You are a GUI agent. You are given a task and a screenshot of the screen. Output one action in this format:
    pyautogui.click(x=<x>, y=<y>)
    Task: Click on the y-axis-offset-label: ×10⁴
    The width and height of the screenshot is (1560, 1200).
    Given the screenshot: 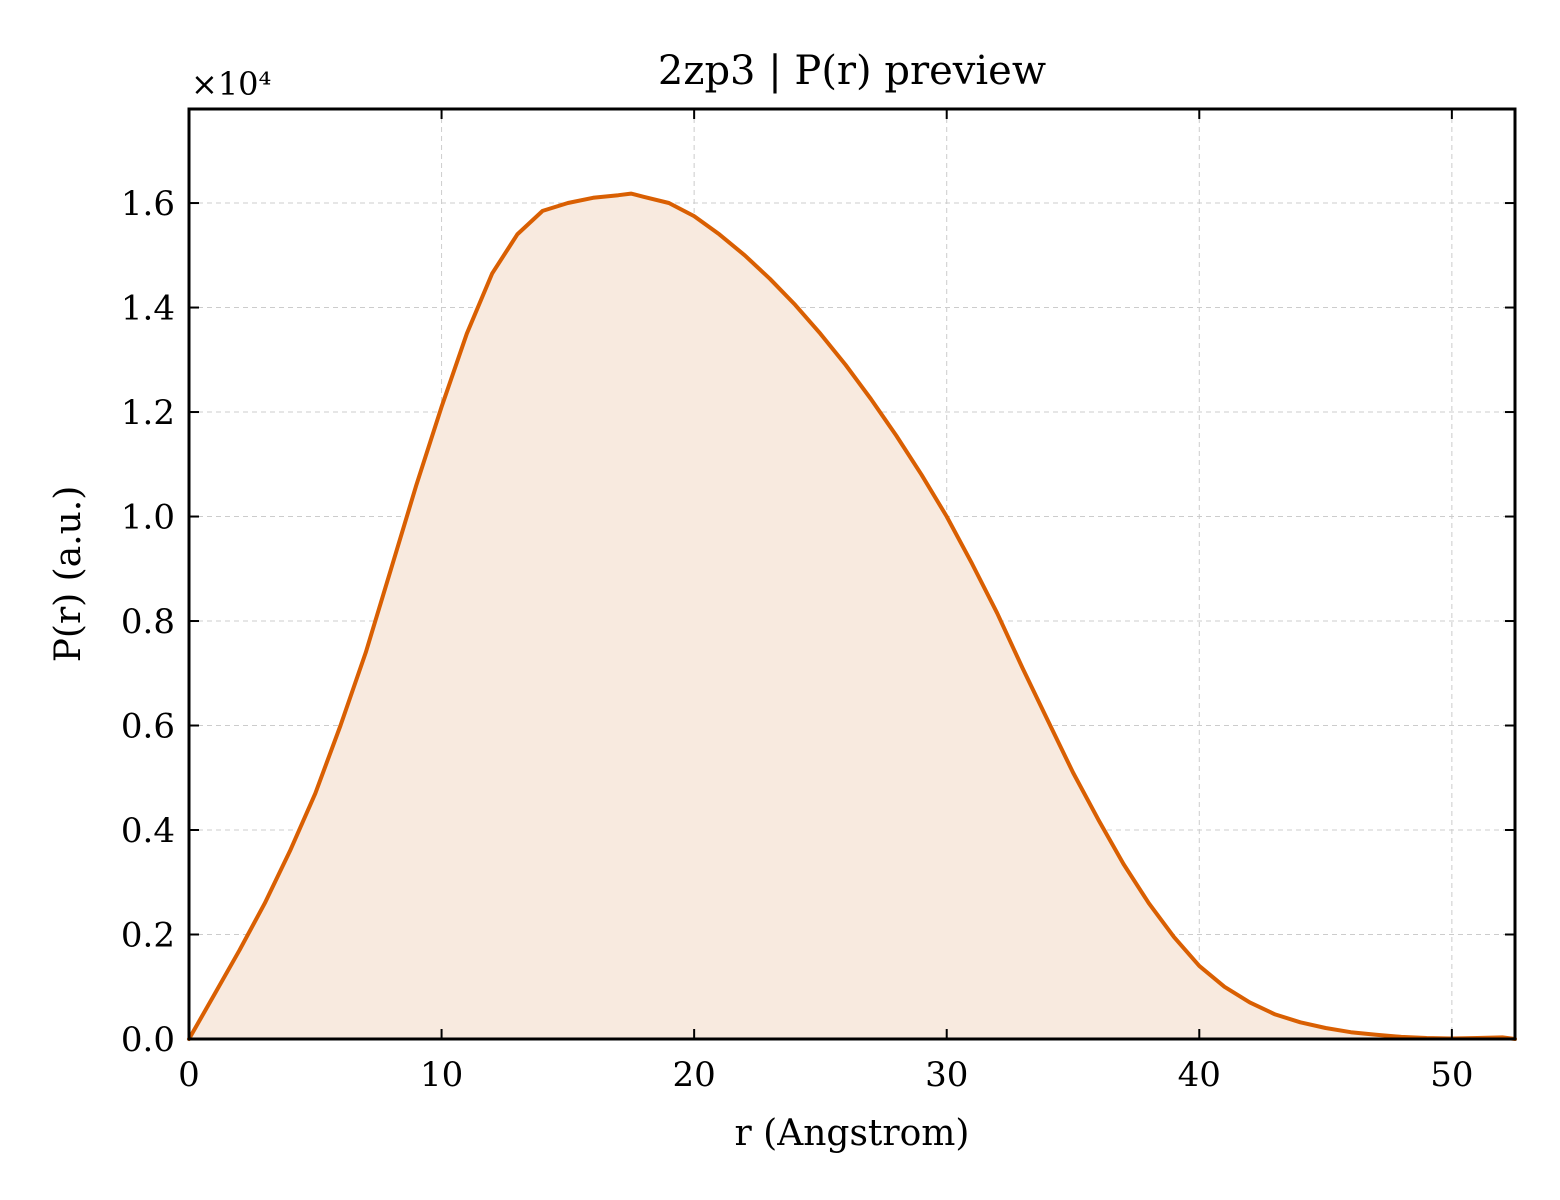 What is the action you would take?
    pyautogui.click(x=231, y=84)
    